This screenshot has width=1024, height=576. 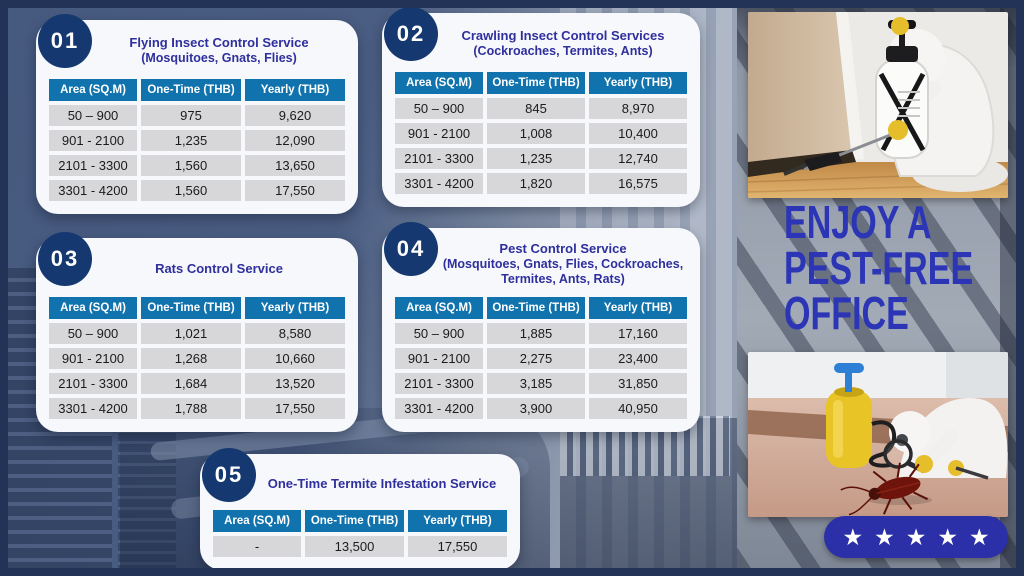 I want to click on cell-area: -, so click(x=257, y=546).